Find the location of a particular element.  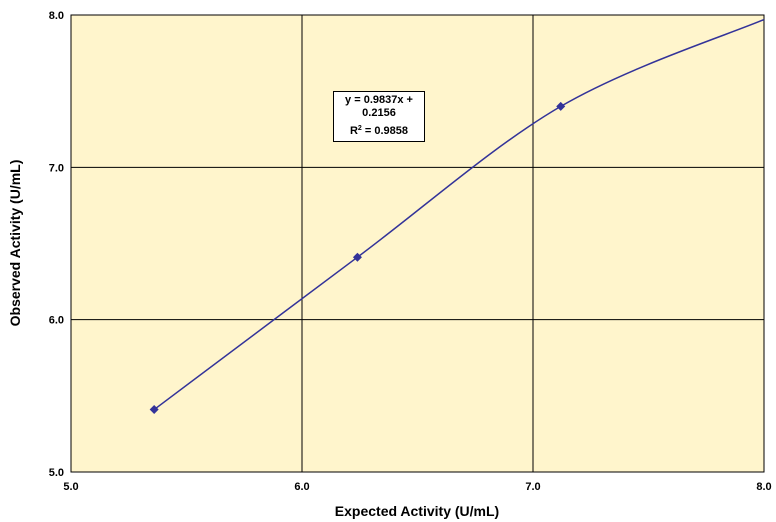

r-squared: R2 = 0.9858 is located at coordinates (379, 131).